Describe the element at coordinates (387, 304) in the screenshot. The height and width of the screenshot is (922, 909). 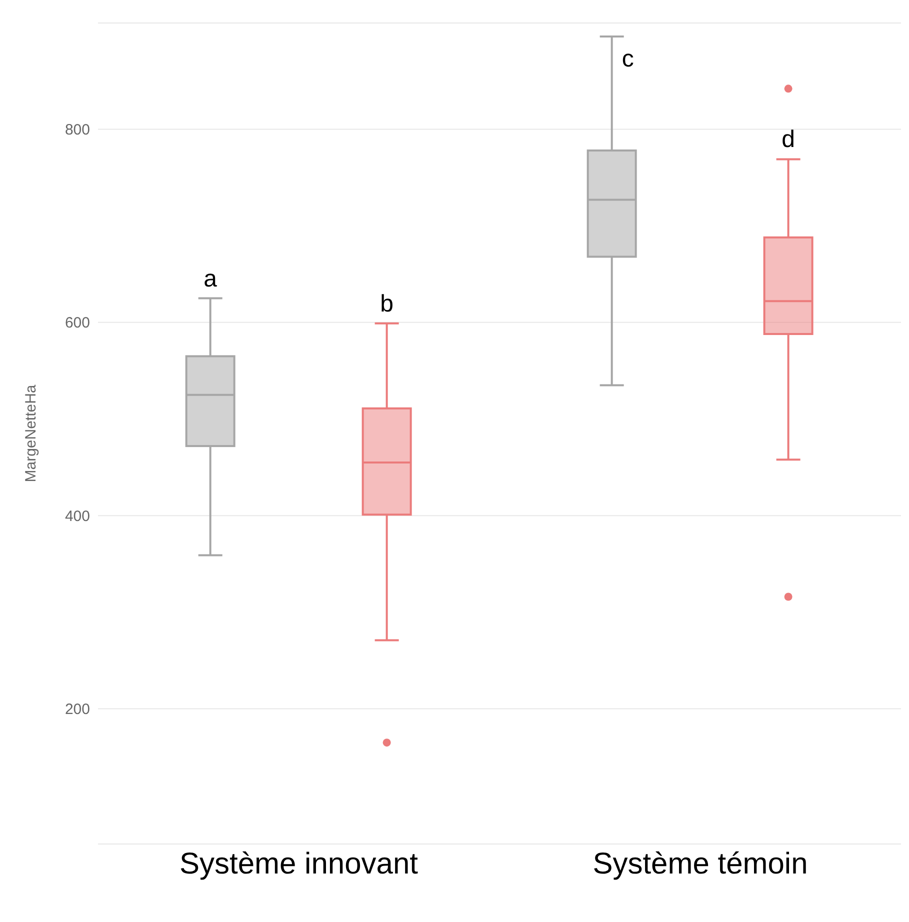
I see `annotation: b` at that location.